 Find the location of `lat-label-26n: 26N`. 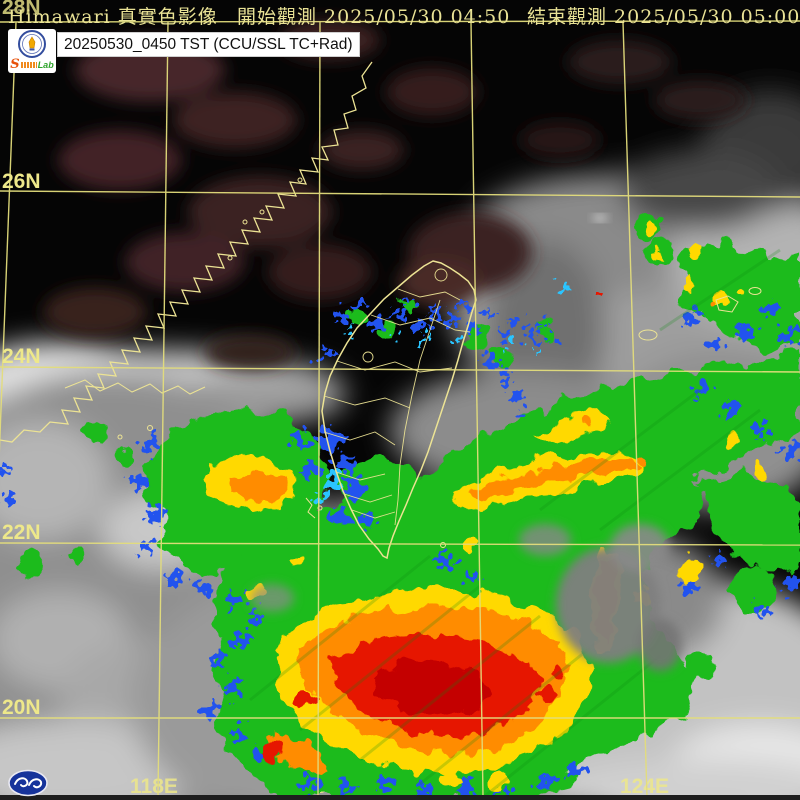

lat-label-26n: 26N is located at coordinates (21, 181).